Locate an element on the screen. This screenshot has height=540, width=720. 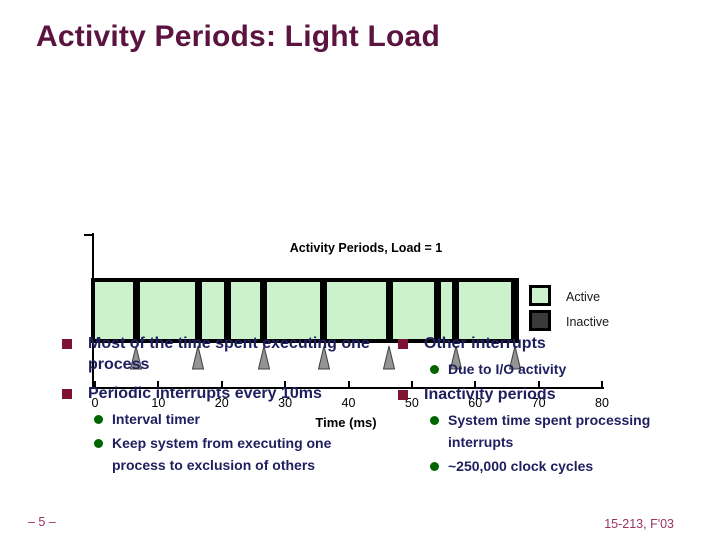
bullet-text: Inactivity periods is located at coordinates (490, 394).